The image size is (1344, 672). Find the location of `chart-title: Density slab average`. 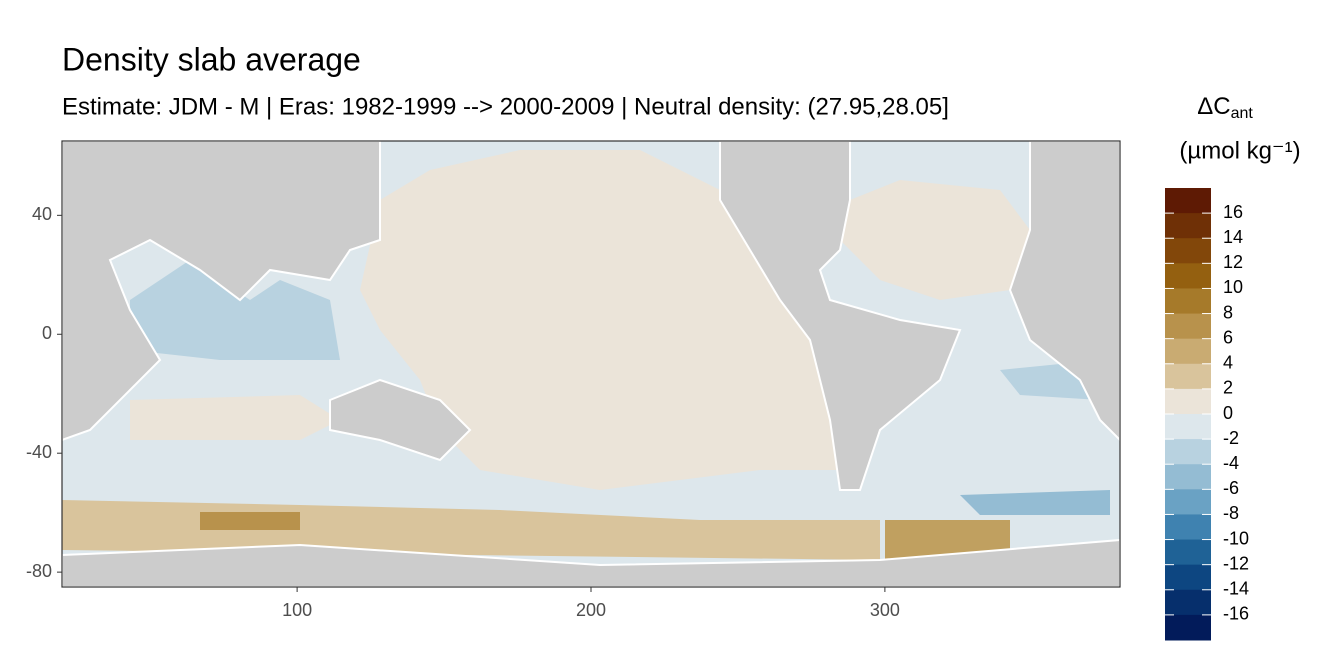

chart-title: Density slab average is located at coordinates (211, 59).